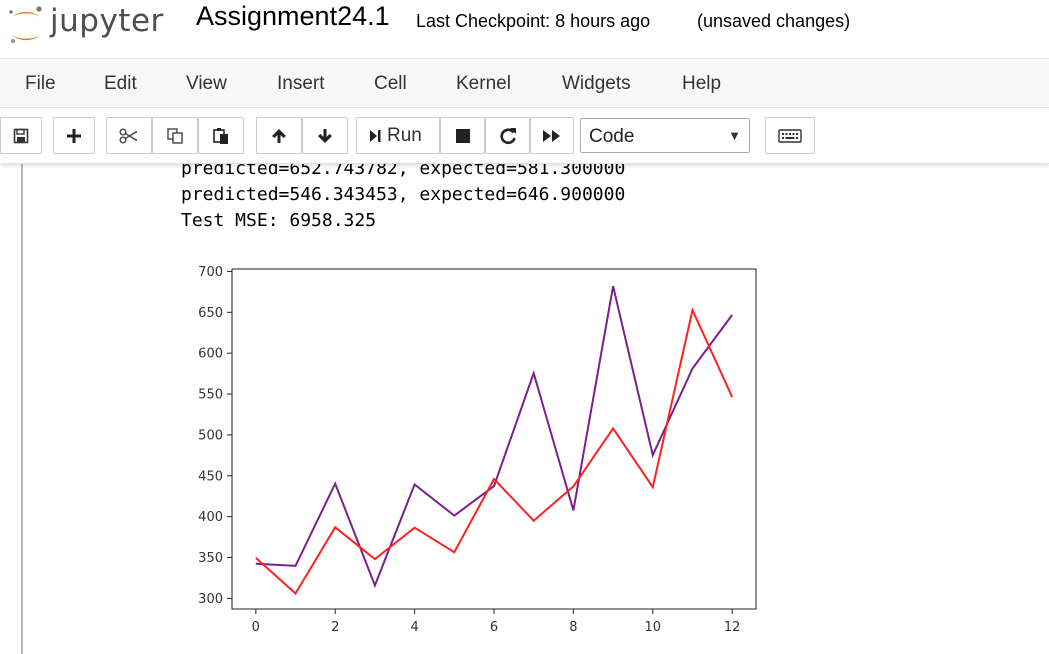 This screenshot has height=654, width=1049. I want to click on x-tick-label: 8, so click(573, 627).